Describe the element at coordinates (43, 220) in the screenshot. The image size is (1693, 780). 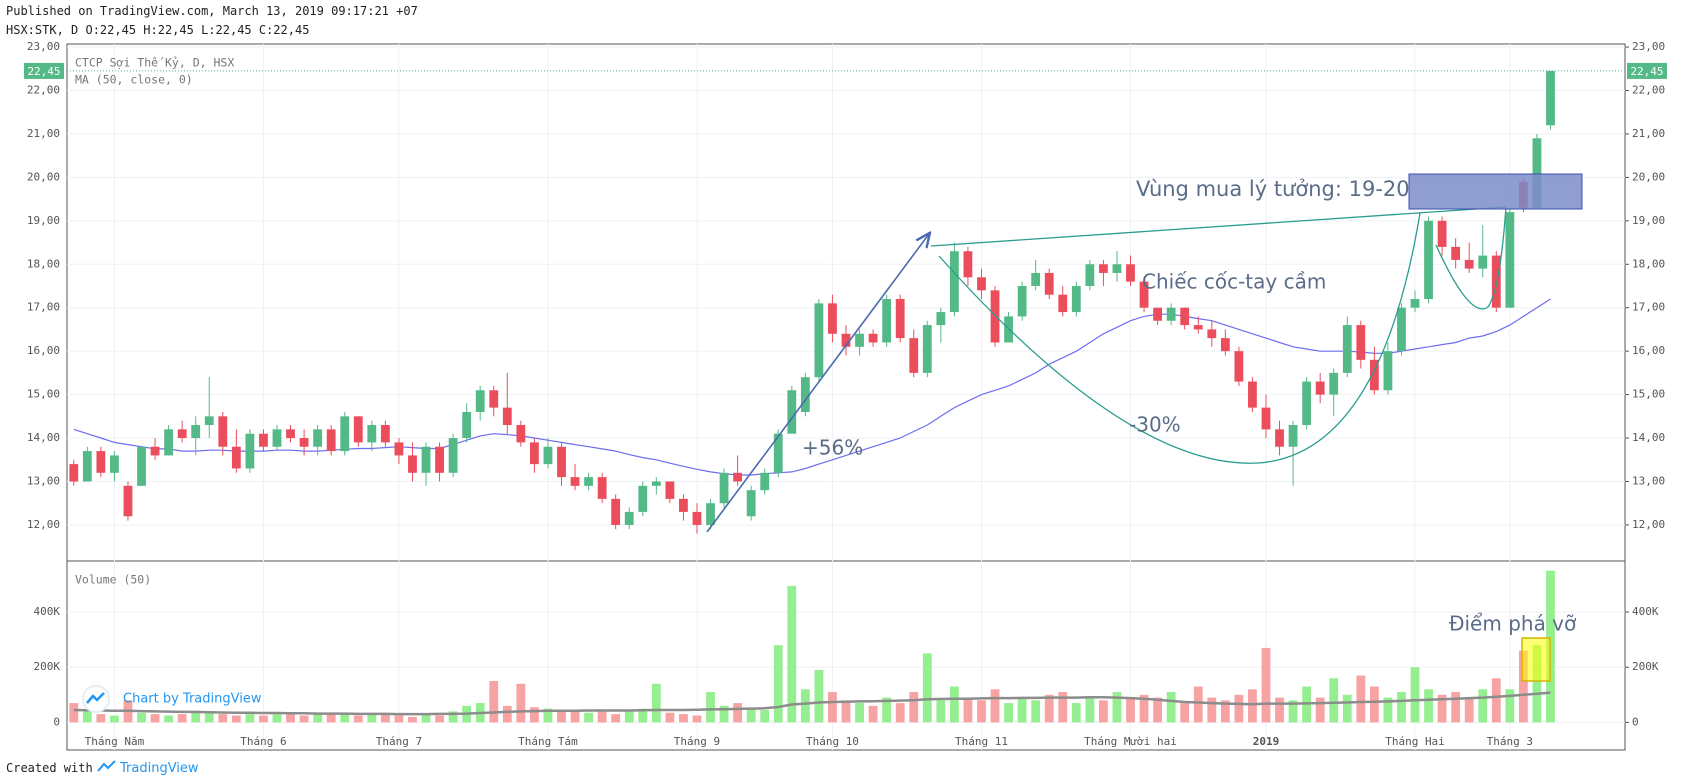
I see `y-tick-label: 19,00` at that location.